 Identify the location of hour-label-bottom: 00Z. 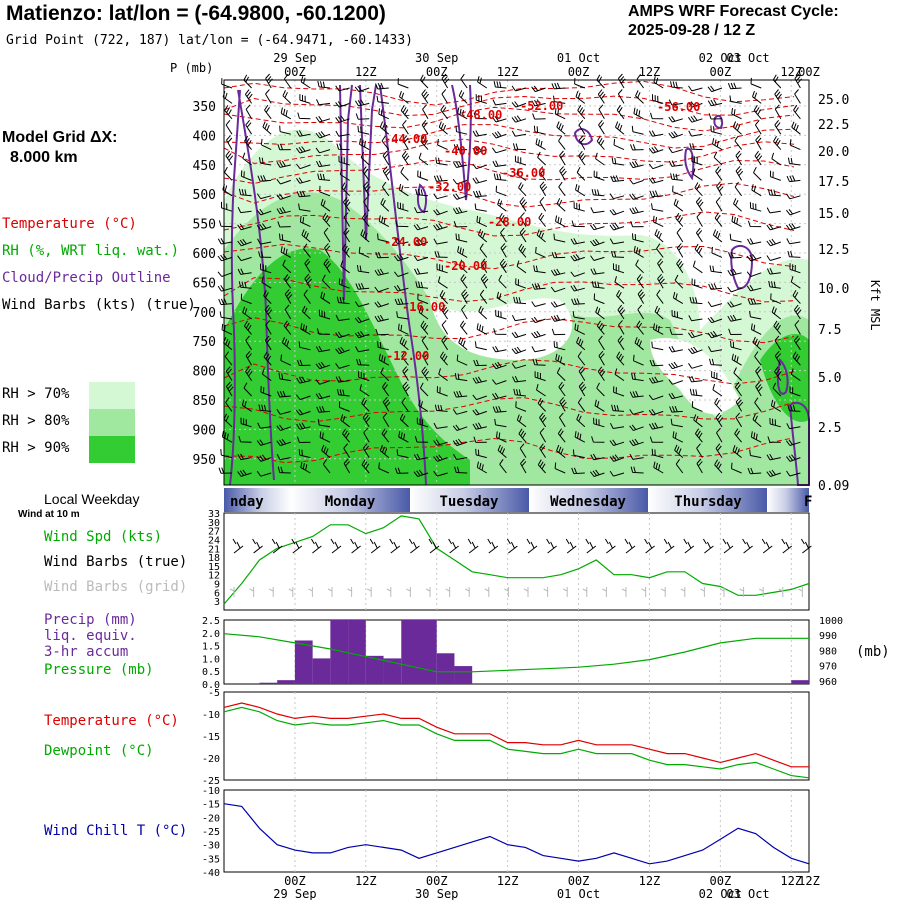
(437, 881).